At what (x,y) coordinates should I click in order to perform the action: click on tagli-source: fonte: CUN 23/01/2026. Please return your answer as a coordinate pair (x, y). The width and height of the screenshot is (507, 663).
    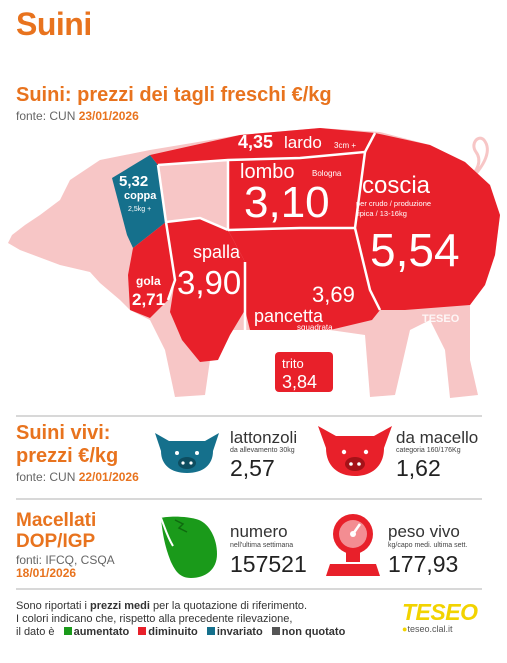
    Looking at the image, I should click on (77, 116).